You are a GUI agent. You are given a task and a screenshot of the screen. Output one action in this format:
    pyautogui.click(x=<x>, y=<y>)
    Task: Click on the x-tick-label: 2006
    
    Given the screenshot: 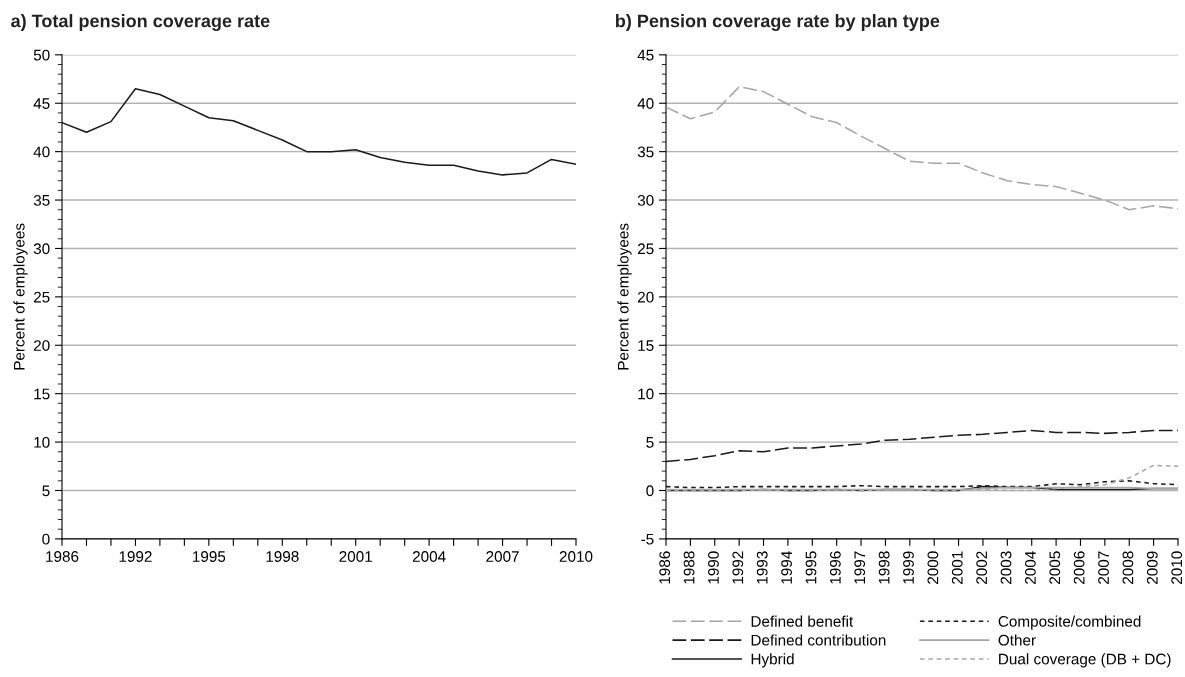 What is the action you would take?
    pyautogui.click(x=1079, y=567)
    